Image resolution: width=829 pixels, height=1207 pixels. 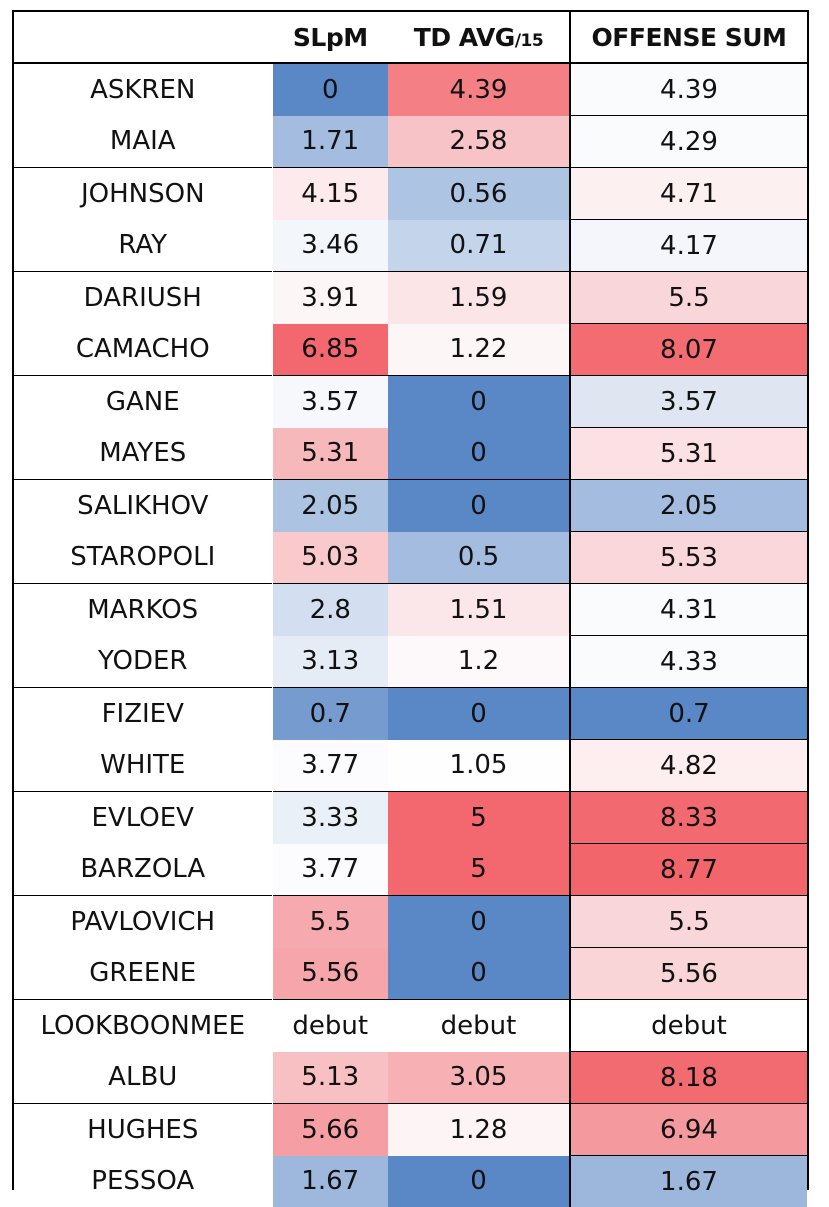 I want to click on offense-sum-cell: debut, so click(x=688, y=1026).